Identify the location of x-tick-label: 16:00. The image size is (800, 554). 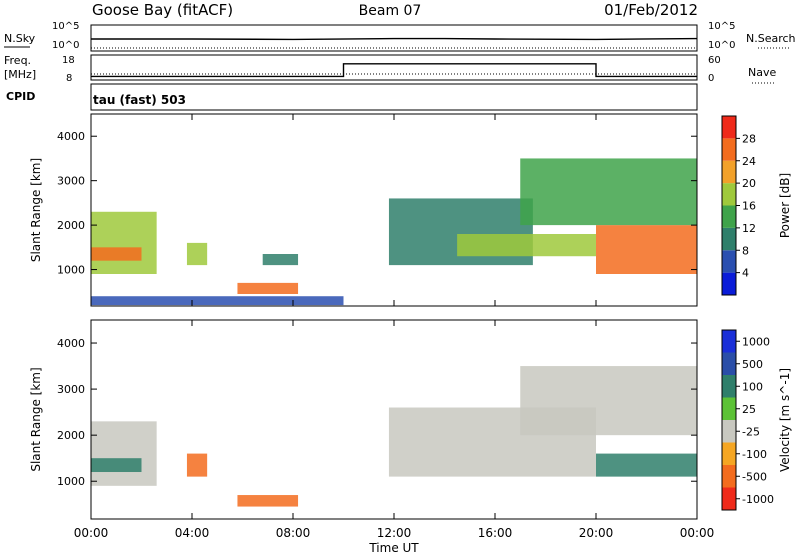
(495, 533).